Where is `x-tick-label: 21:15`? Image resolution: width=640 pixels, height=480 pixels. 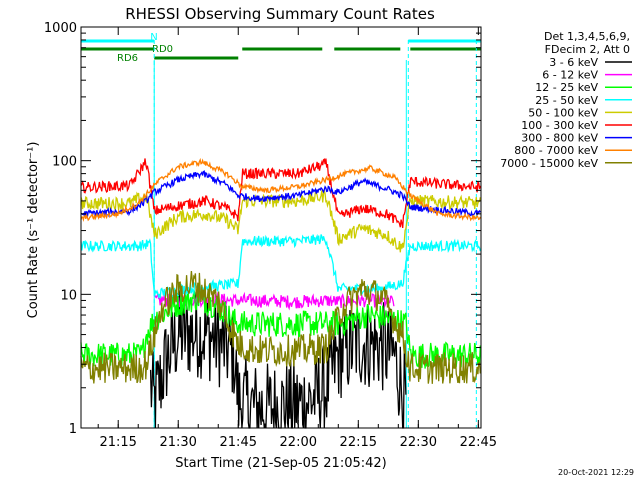
x-tick-label: 21:15 is located at coordinates (117, 442).